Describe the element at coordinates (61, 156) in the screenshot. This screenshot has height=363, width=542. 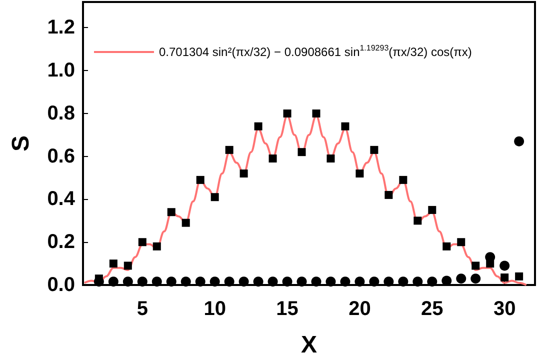
I see `y-tick-label: 0.6` at that location.